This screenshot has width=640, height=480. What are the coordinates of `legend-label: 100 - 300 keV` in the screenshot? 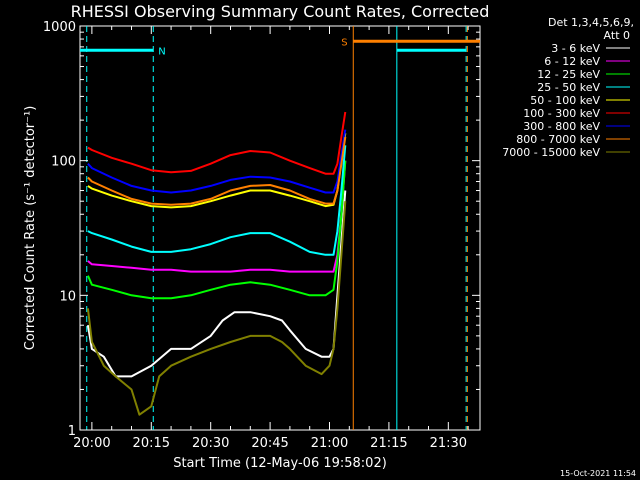 It's located at (561, 113).